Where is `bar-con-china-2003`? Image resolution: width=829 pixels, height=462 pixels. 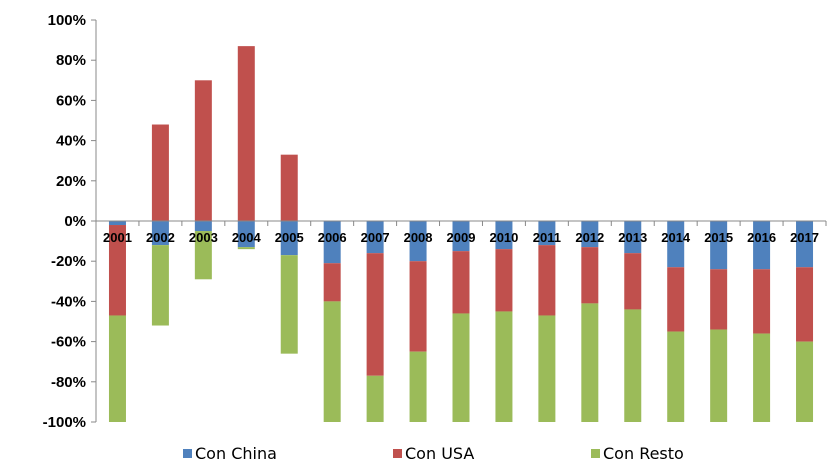 bar-con-china-2003 is located at coordinates (203, 226).